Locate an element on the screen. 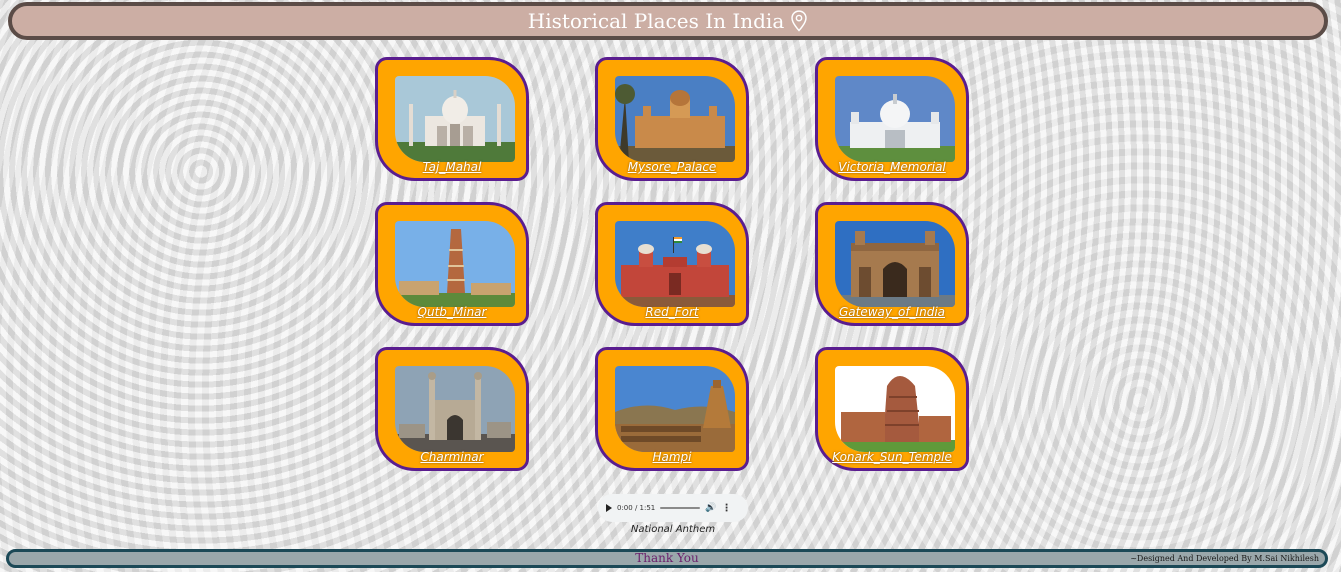 Image resolution: width=1341 pixels, height=572 pixels. card-gateway-of-india: Gateway_of_India is located at coordinates (892, 264).